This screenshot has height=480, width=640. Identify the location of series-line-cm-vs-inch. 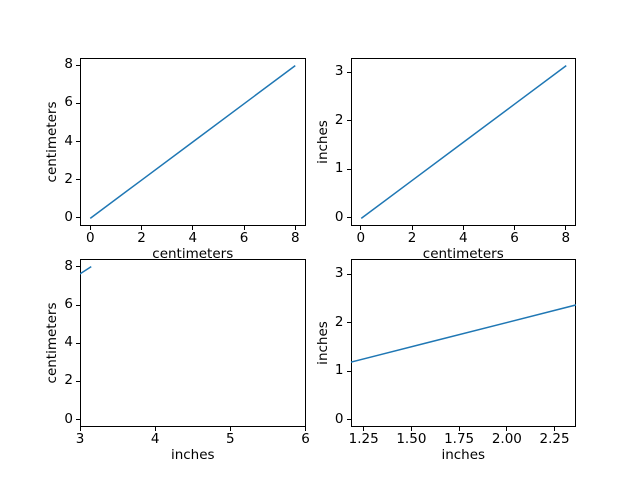
(463, 141).